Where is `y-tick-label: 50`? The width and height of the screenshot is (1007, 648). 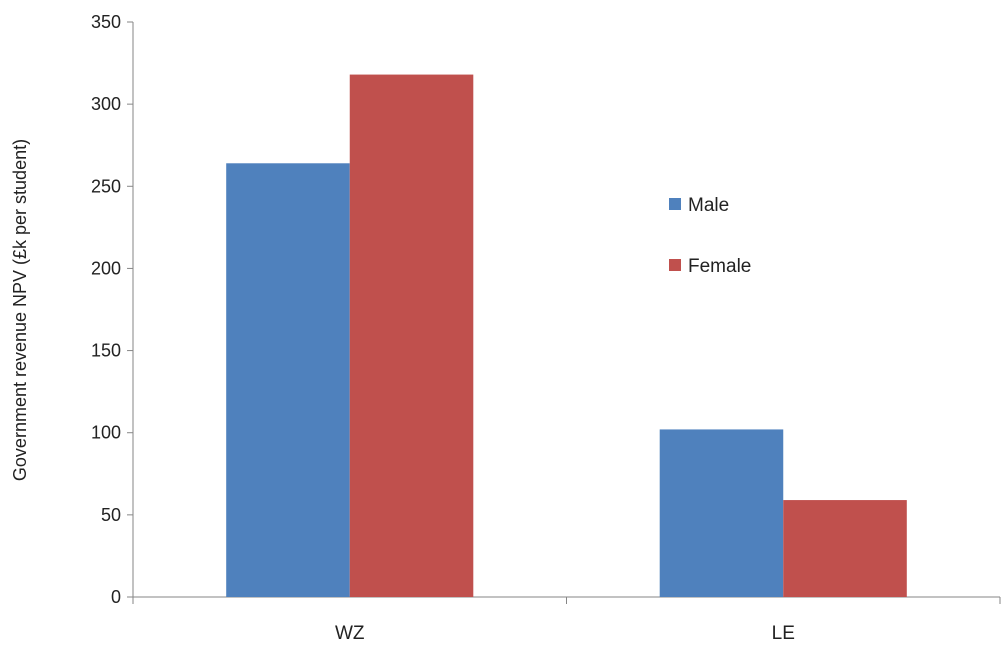
y-tick-label: 50 is located at coordinates (111, 515).